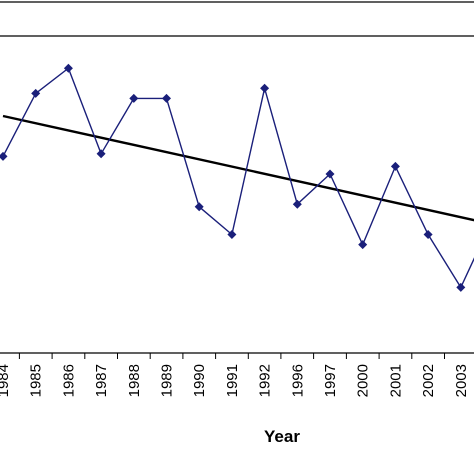  I want to click on x-axis-title: Year, so click(282, 436).